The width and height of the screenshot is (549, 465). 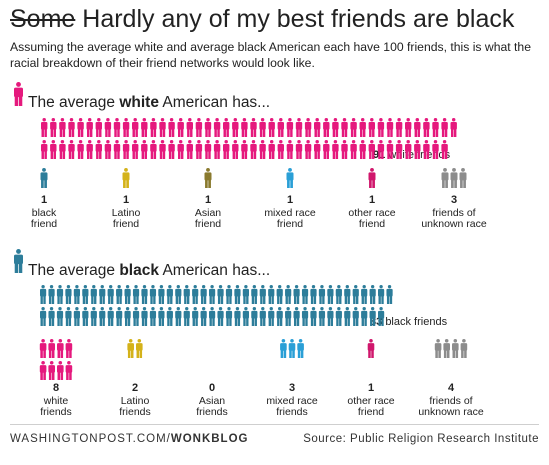 What do you see at coordinates (451, 400) in the screenshot?
I see `black-cat-unknown-label: 4 friends of unknown race` at bounding box center [451, 400].